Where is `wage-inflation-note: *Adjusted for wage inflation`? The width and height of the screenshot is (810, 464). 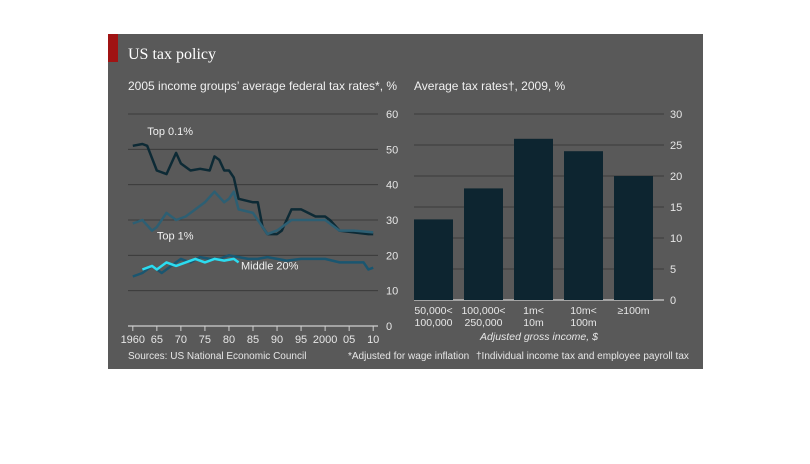
wage-inflation-note: *Adjusted for wage inflation is located at coordinates (409, 356).